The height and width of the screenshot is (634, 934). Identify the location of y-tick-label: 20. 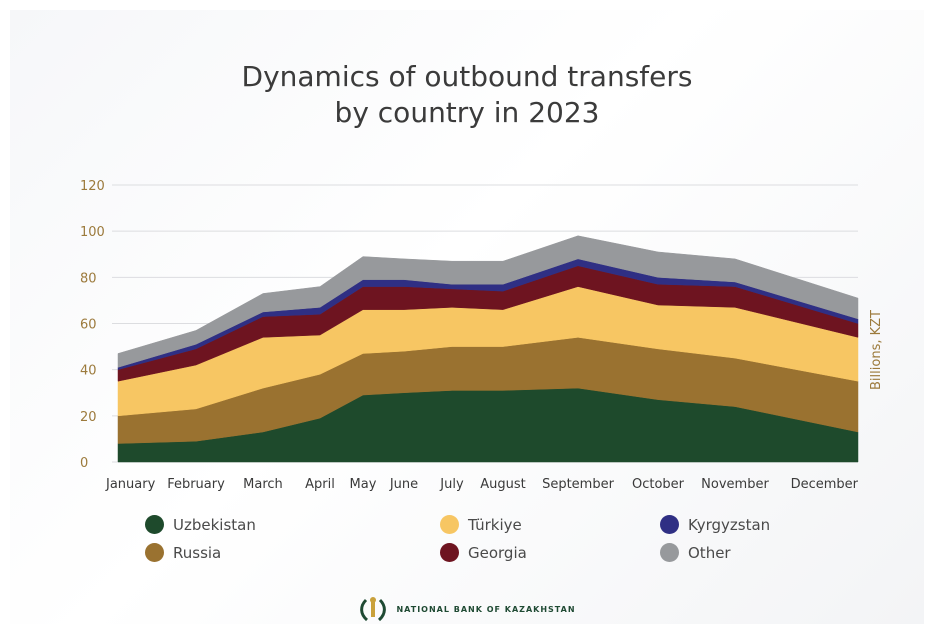
(88, 417).